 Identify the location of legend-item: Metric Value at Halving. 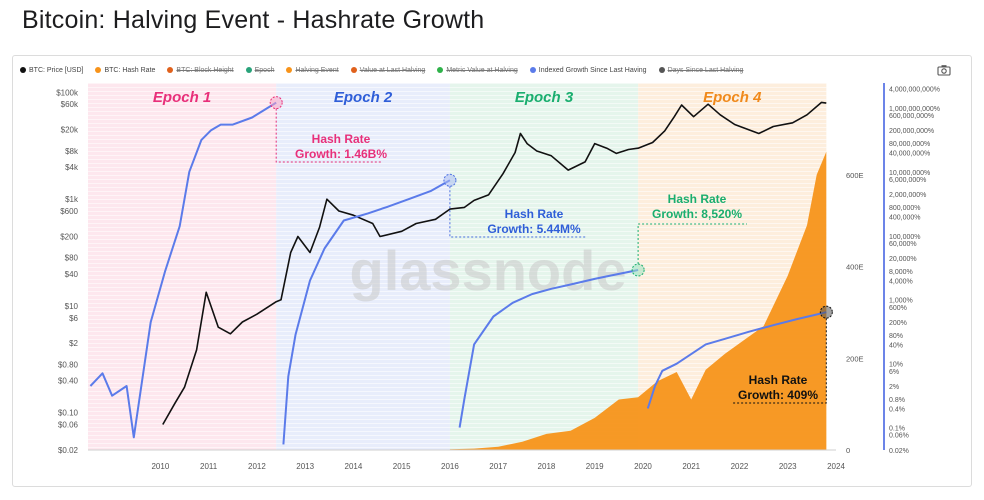
(477, 70).